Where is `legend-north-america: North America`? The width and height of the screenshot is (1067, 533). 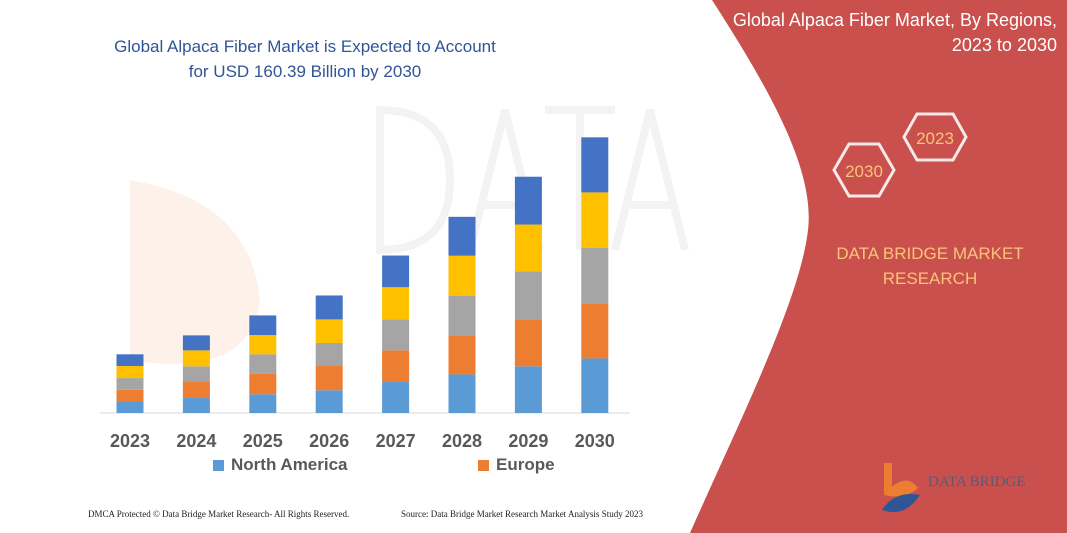
legend-north-america: North America is located at coordinates (280, 465).